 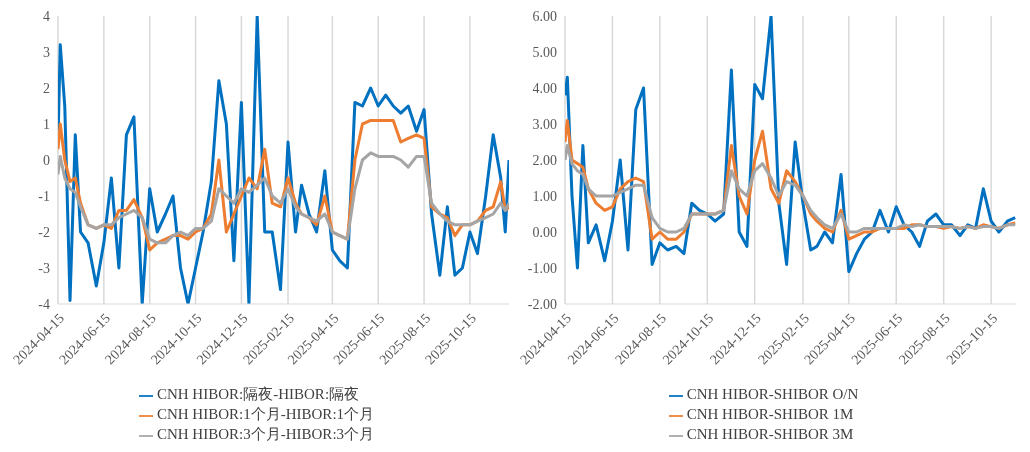 I want to click on y-tick-label: 6.00, so click(x=544, y=16).